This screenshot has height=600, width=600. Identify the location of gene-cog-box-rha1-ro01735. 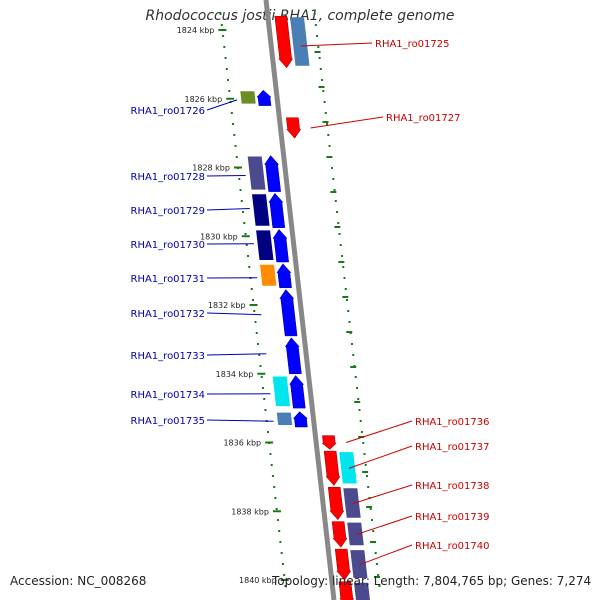
(284, 418).